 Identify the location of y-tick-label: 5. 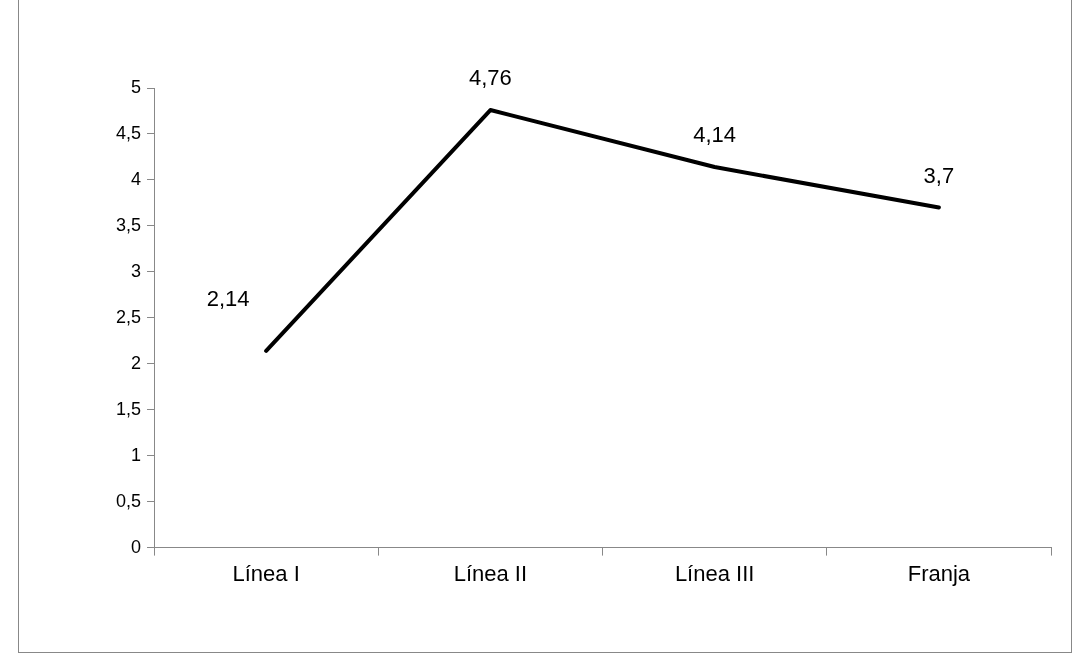
(136, 86).